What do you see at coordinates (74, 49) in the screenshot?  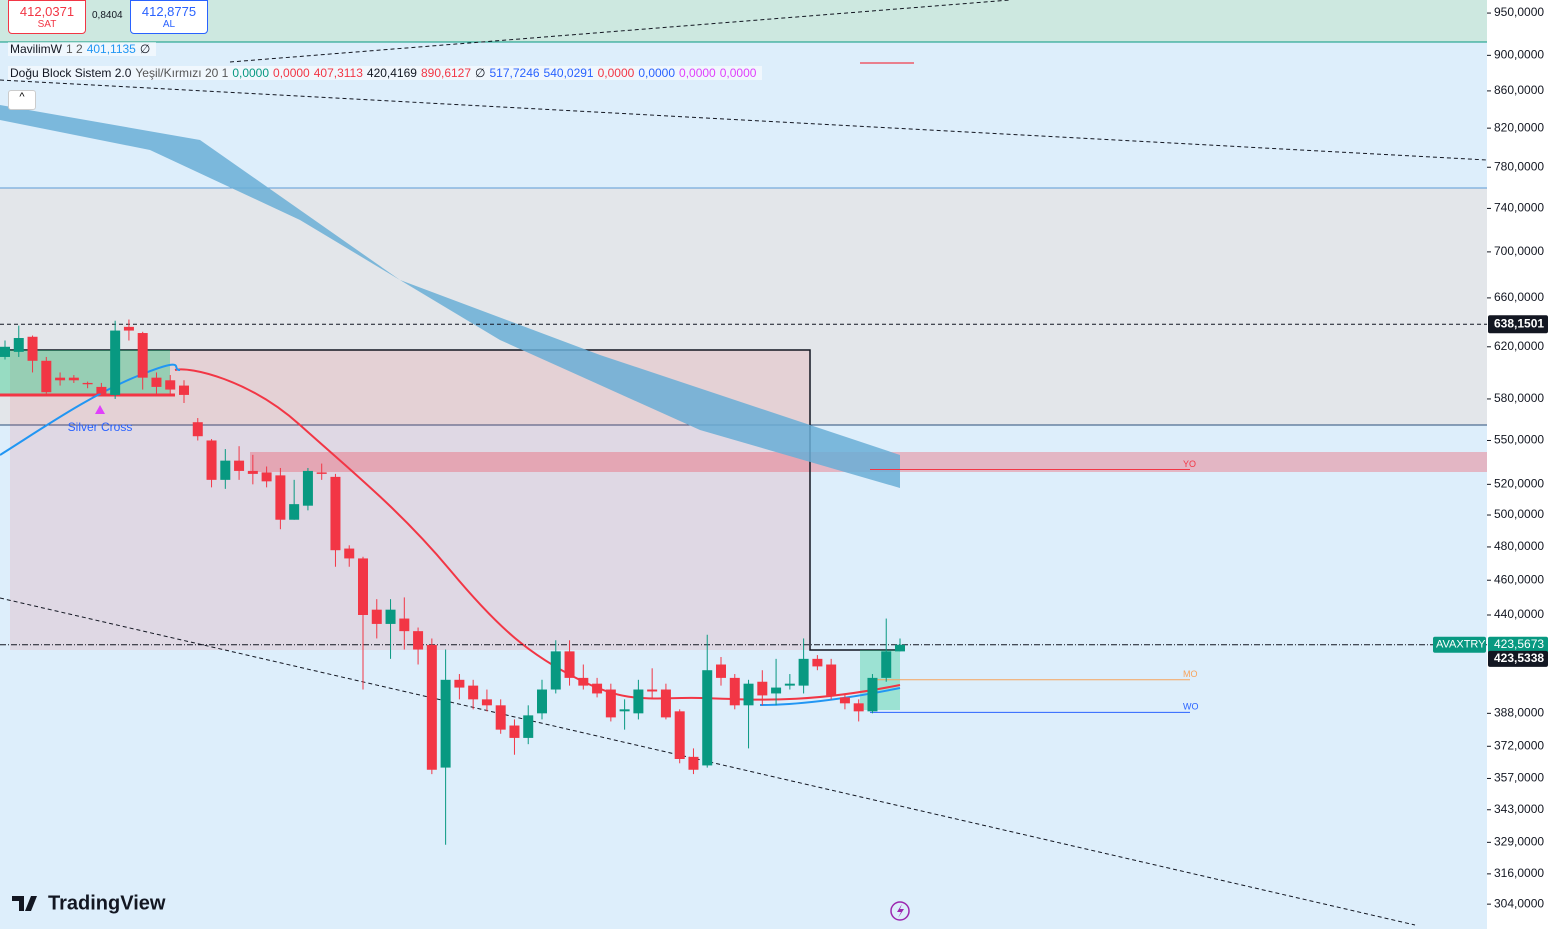 I see `legend-text: 1 2` at bounding box center [74, 49].